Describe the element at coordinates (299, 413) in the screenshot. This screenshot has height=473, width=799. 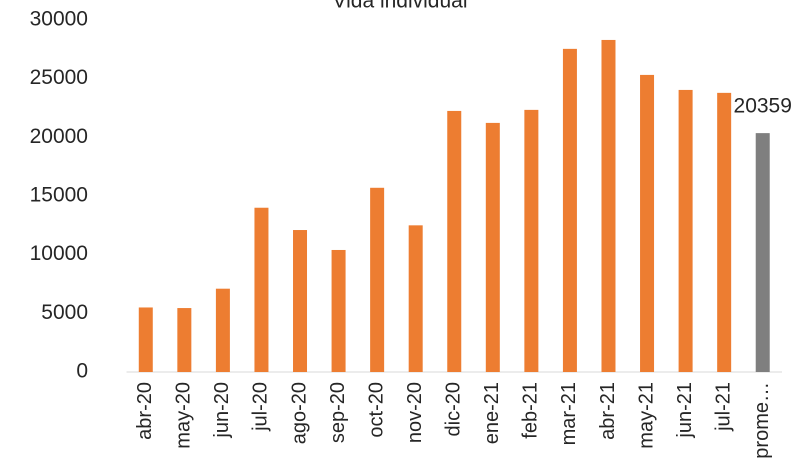
I see `x-tick-label: ago-20` at that location.